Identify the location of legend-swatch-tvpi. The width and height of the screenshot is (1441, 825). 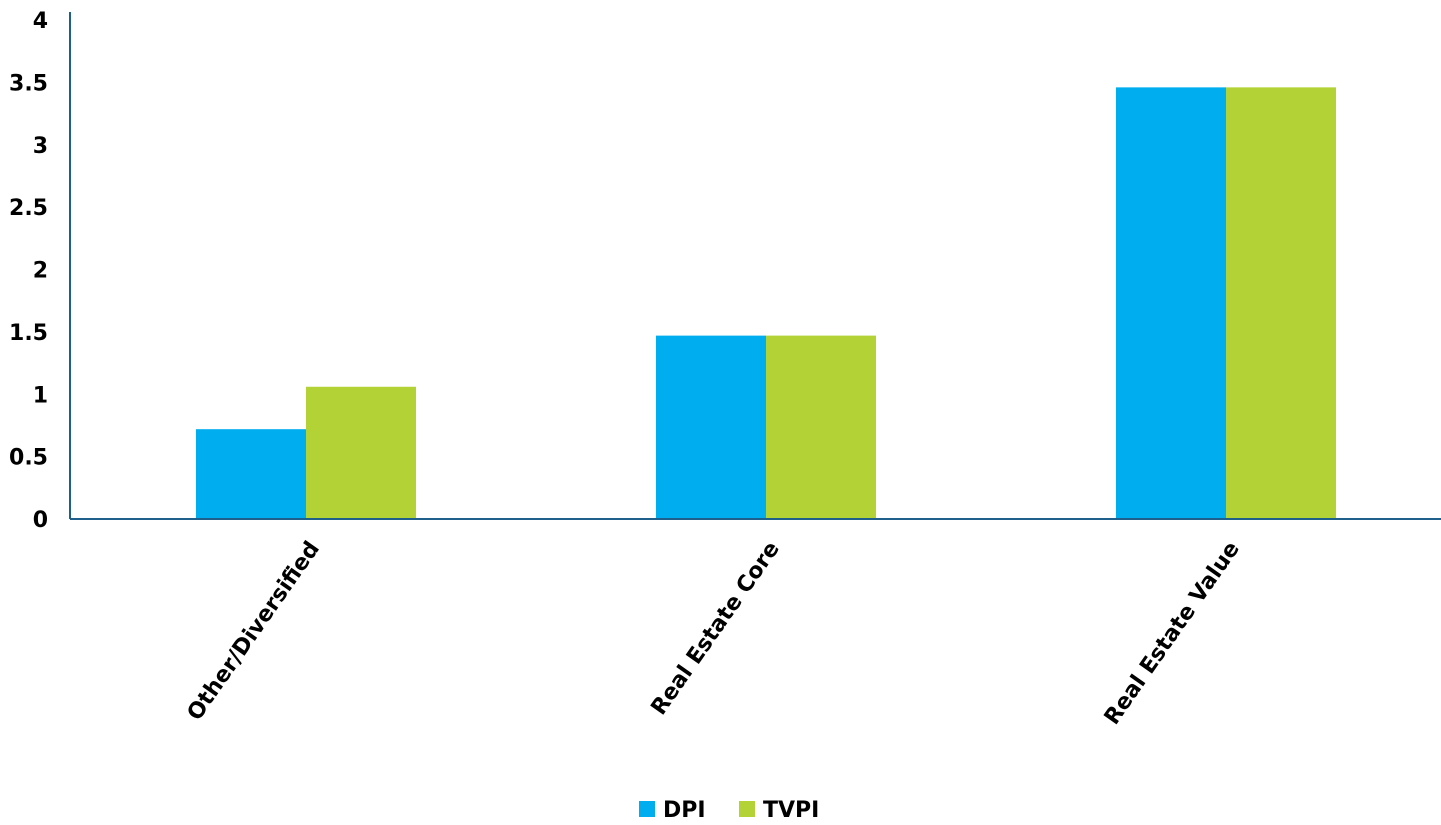
(747, 809).